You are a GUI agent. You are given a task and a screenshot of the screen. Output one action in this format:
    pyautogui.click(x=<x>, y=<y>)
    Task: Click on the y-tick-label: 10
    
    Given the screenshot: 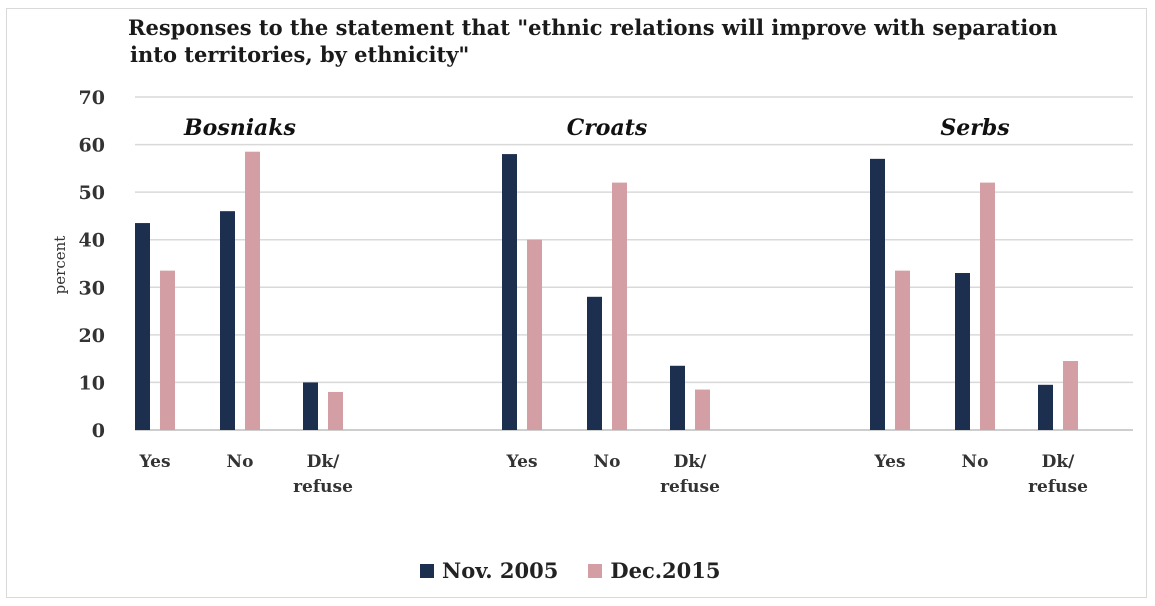 What is the action you would take?
    pyautogui.click(x=92, y=383)
    